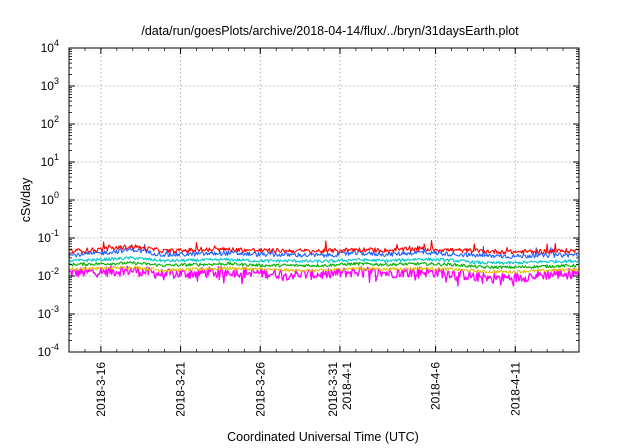 The image size is (640, 448). Describe the element at coordinates (48, 274) in the screenshot. I see `y-tick-label: 10⁻²` at that location.